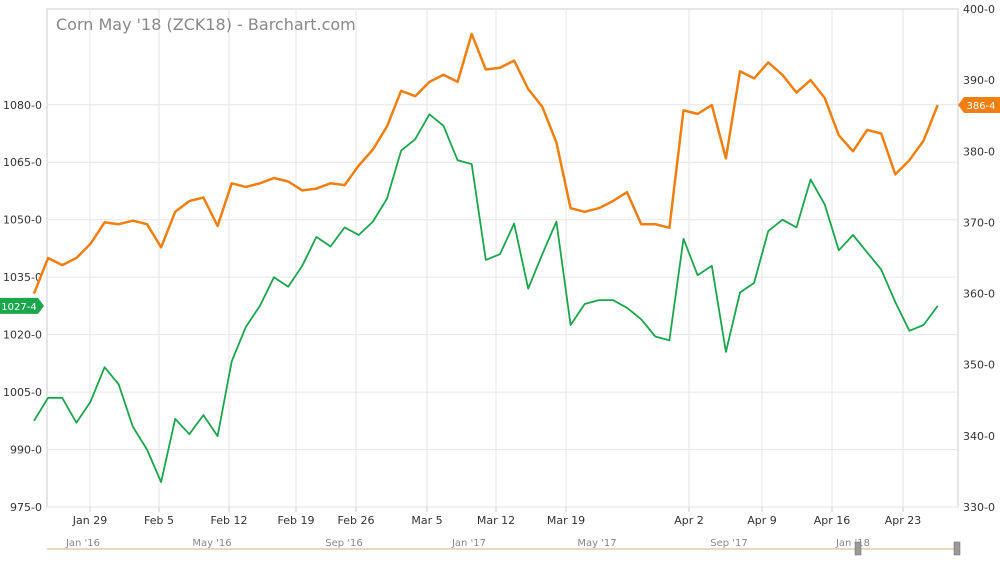 The width and height of the screenshot is (1000, 562). Describe the element at coordinates (296, 520) in the screenshot. I see `x-tick-label: Feb 19` at that location.